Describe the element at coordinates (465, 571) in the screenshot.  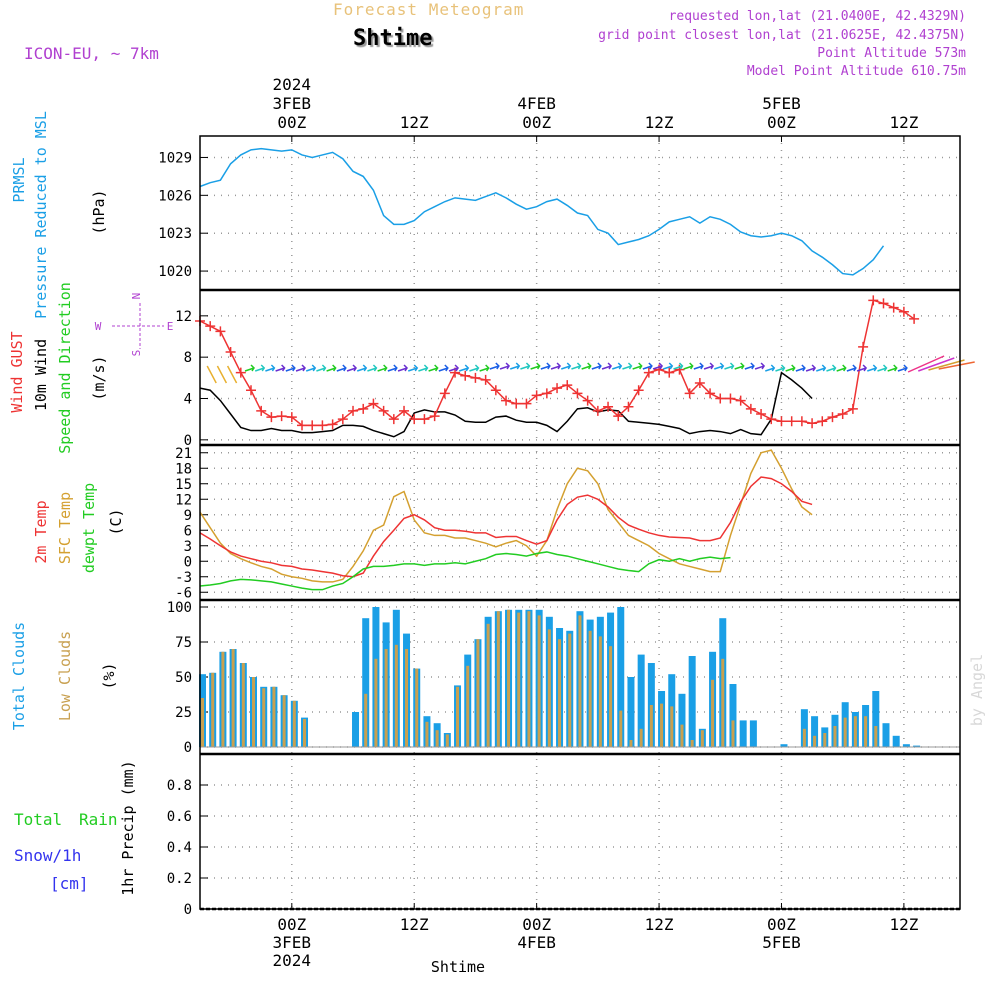
I see `dewpt-line` at that location.